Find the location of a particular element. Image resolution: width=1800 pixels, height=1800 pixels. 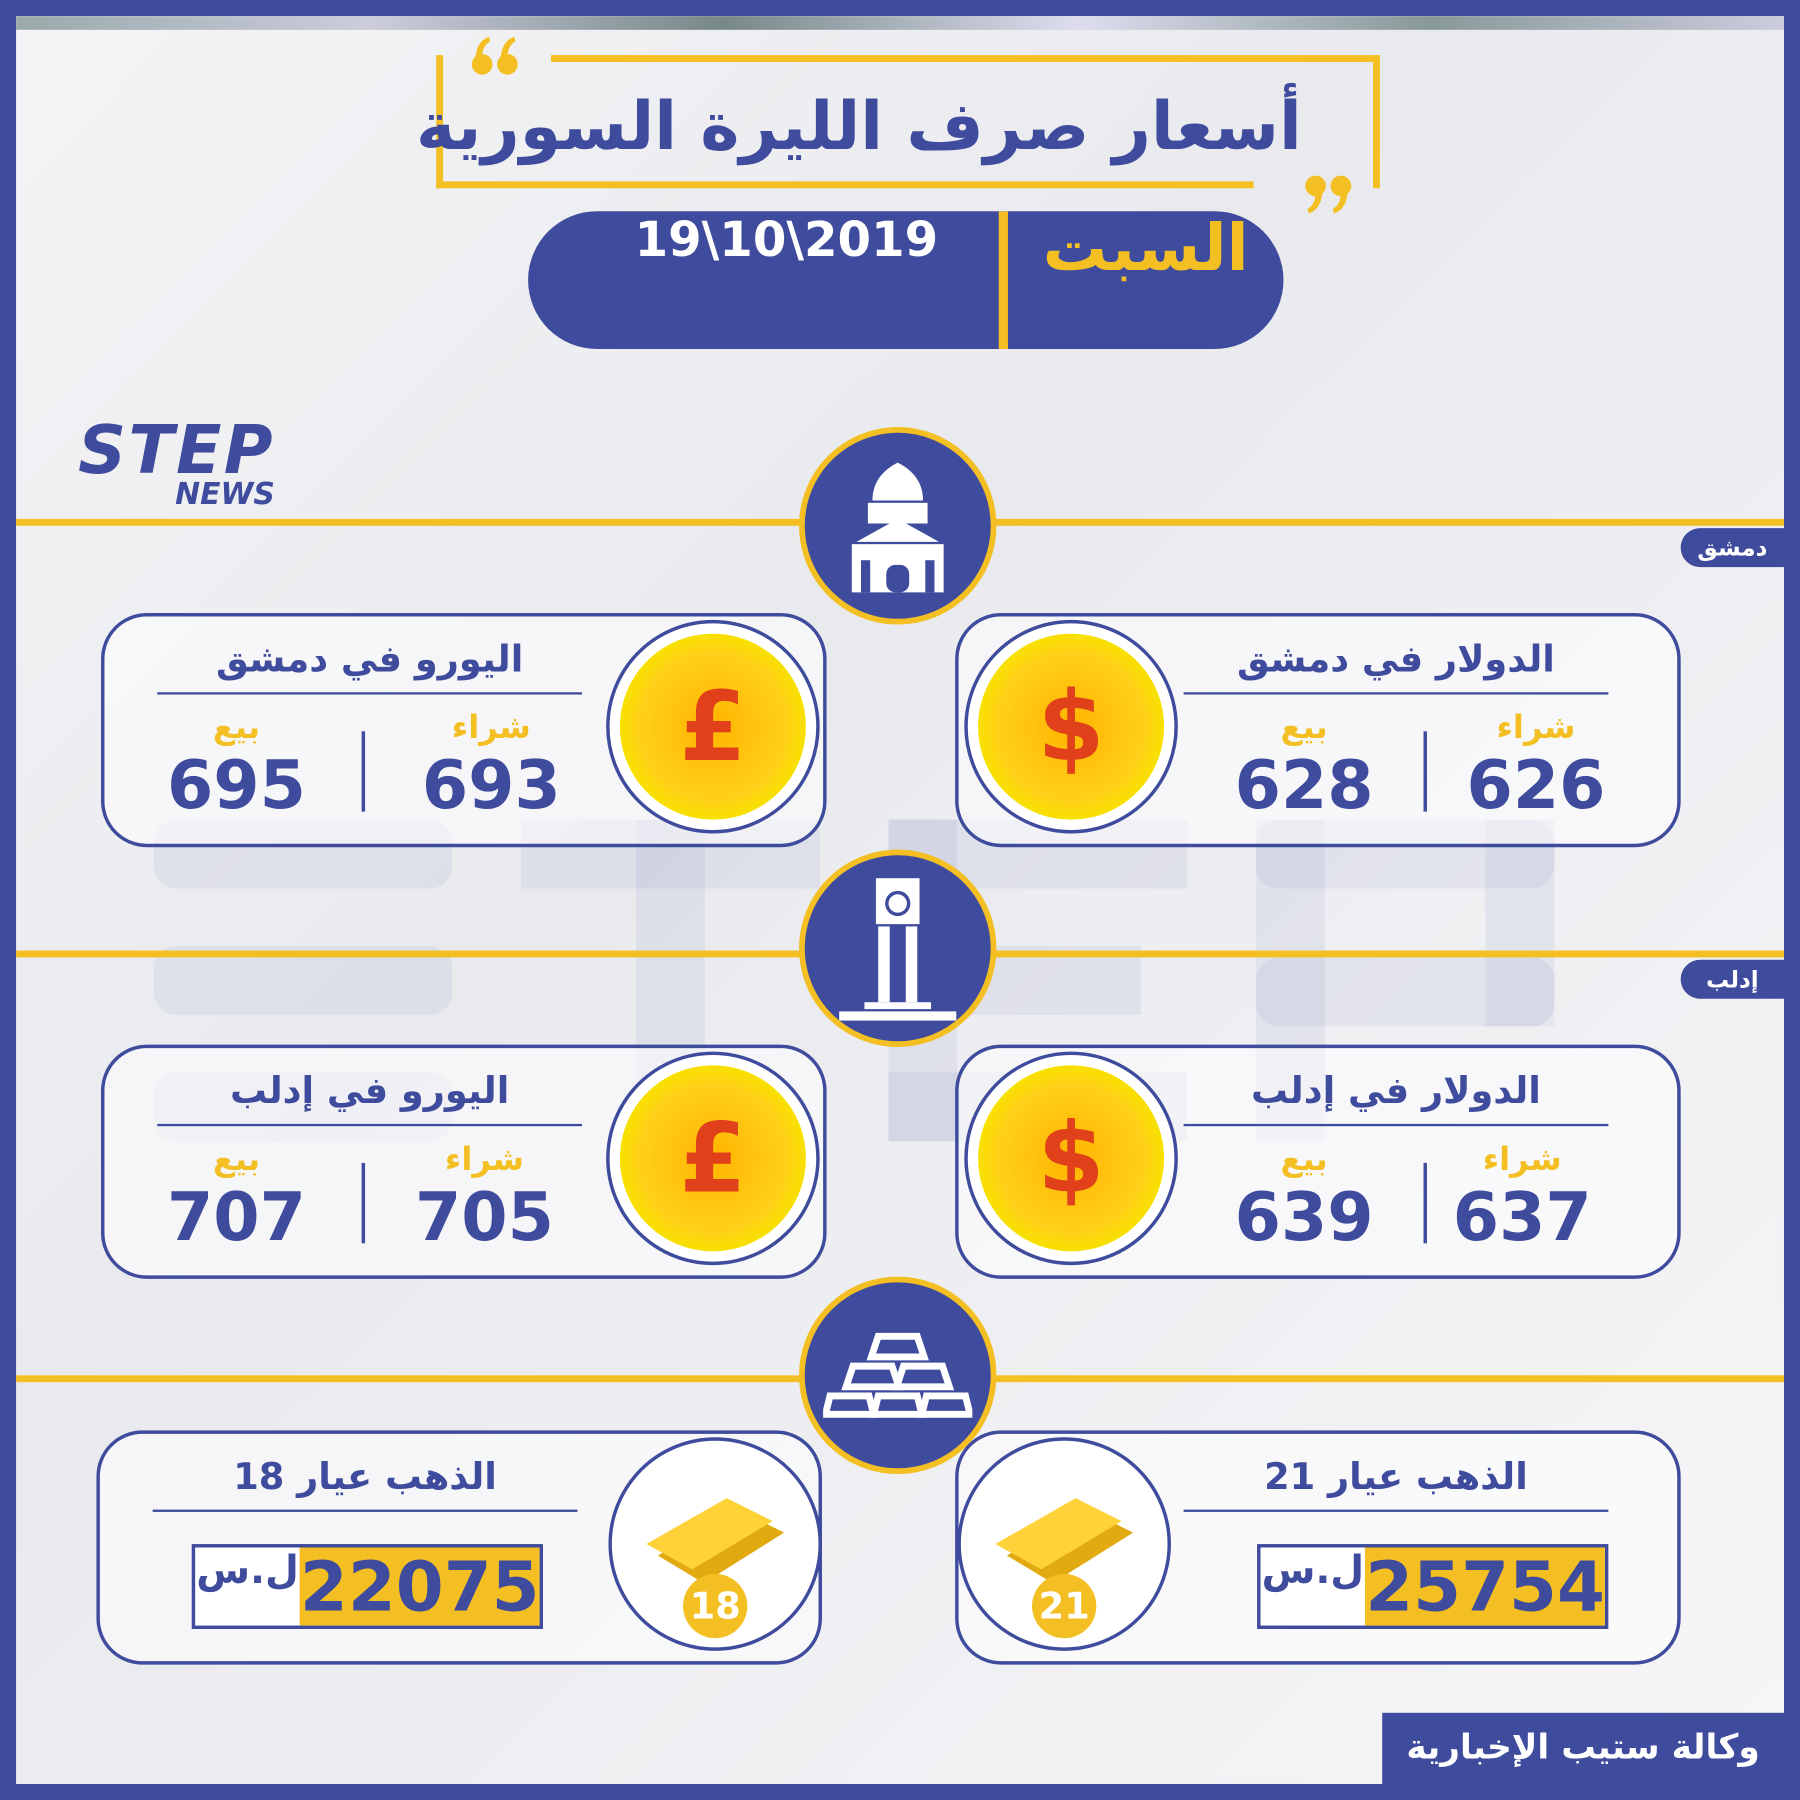

date-text: 19\10\2019 is located at coordinates (786, 239).